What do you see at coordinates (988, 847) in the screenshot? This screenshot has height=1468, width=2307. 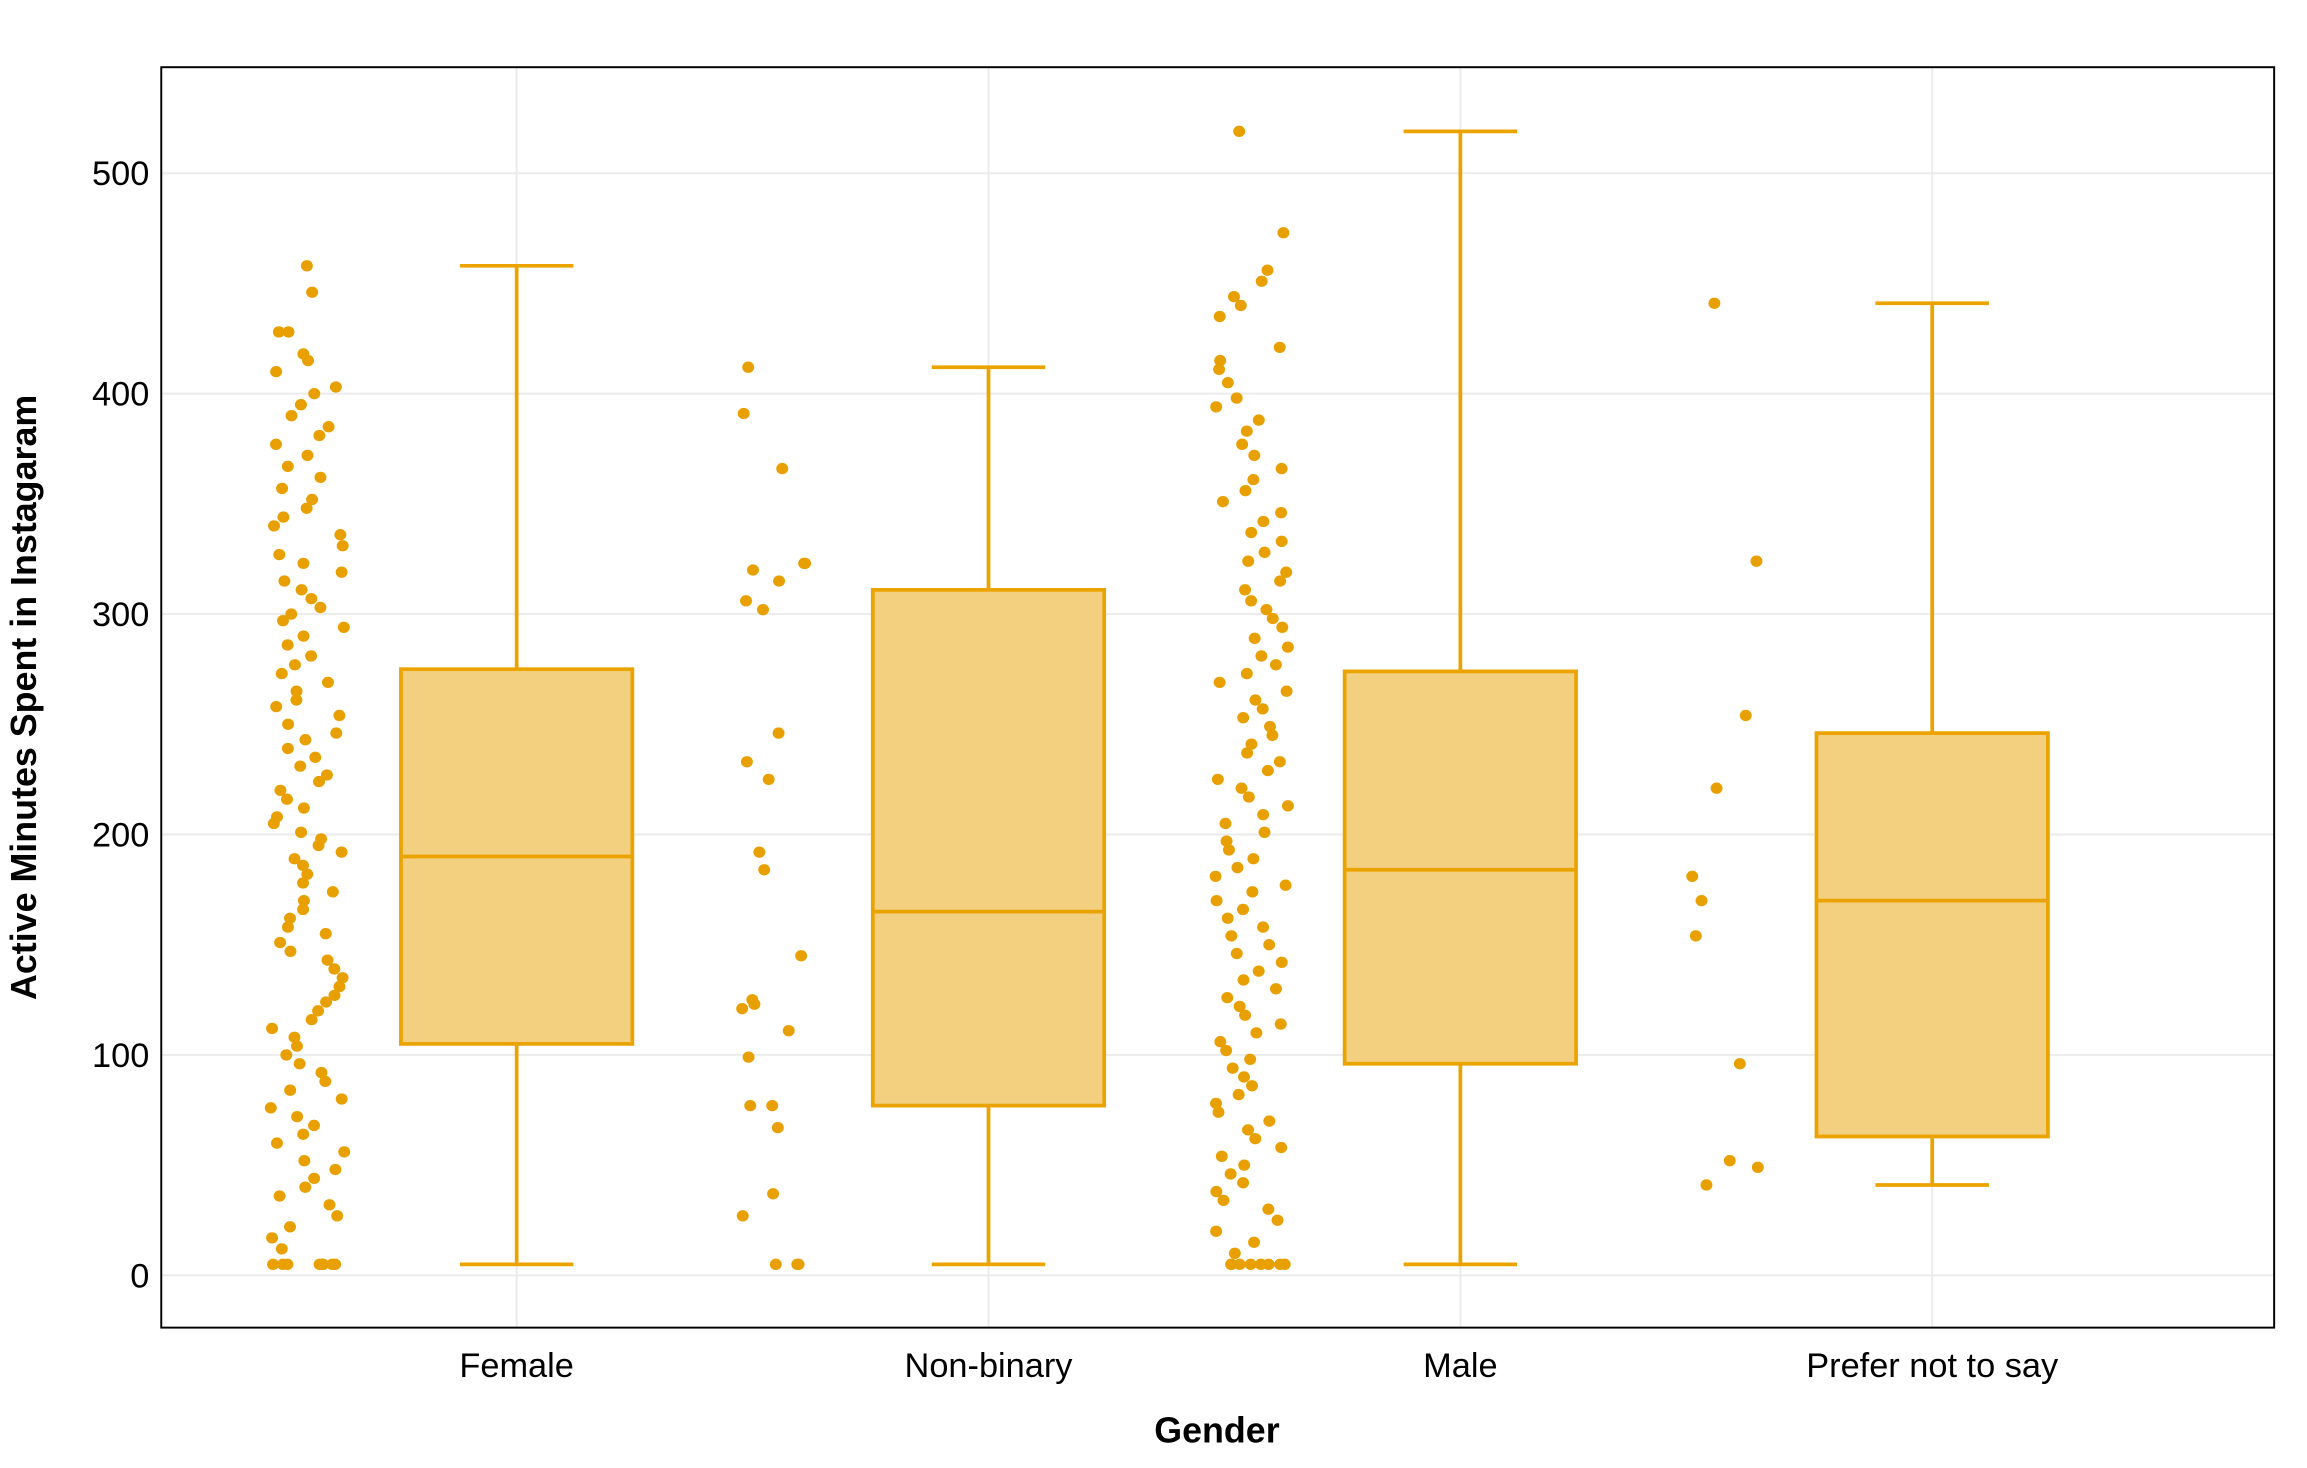 I see `box-iqr` at bounding box center [988, 847].